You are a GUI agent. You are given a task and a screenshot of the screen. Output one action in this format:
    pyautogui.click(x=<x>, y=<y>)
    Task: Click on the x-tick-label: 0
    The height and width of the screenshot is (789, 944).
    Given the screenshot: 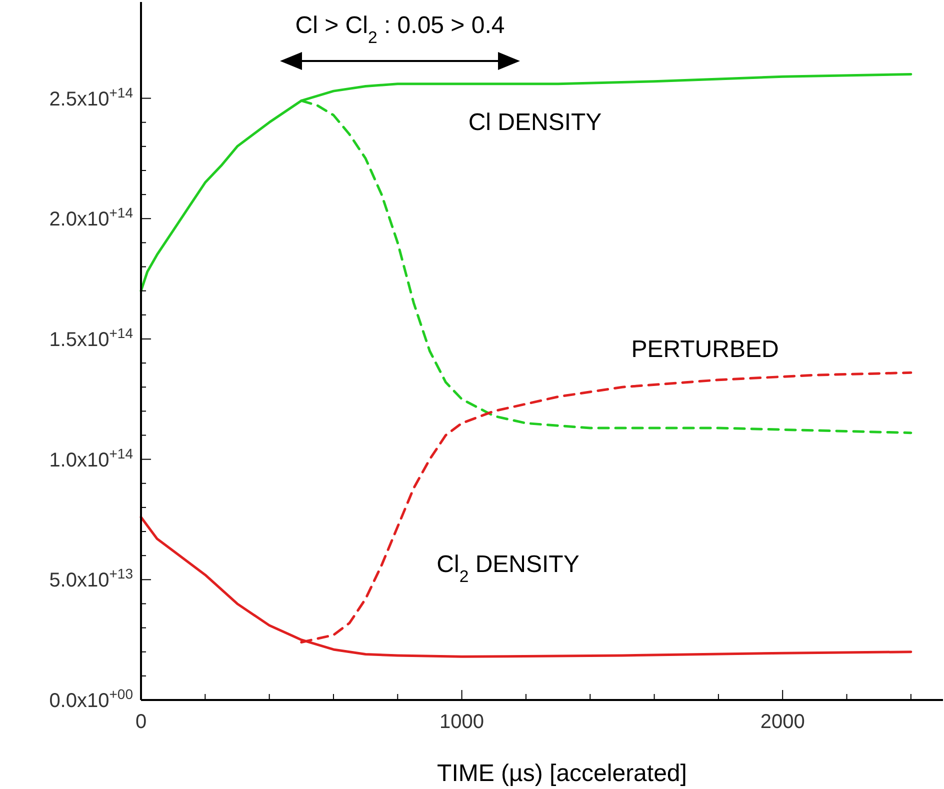 What is the action you would take?
    pyautogui.click(x=141, y=722)
    